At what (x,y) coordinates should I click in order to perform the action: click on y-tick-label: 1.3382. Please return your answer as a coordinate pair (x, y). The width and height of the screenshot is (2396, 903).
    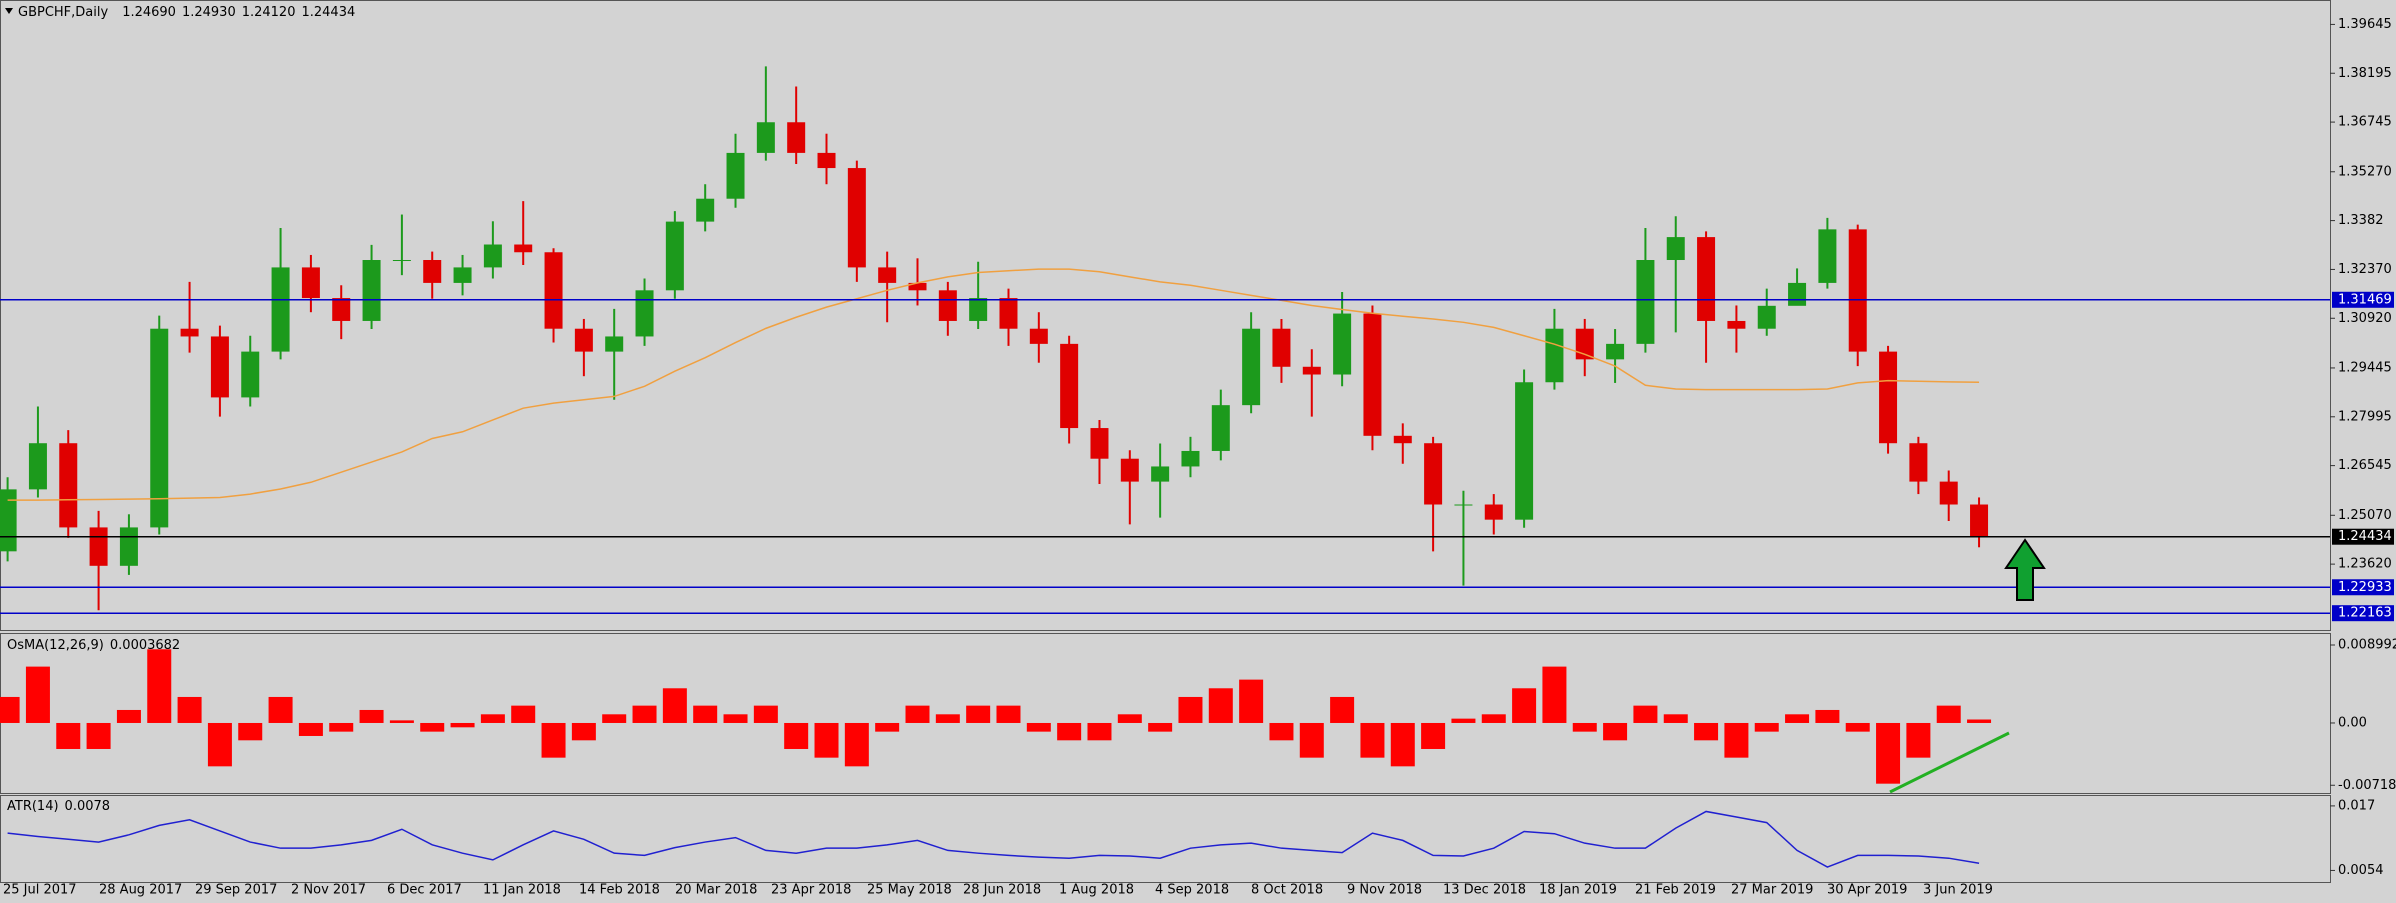
    Looking at the image, I should click on (2361, 220).